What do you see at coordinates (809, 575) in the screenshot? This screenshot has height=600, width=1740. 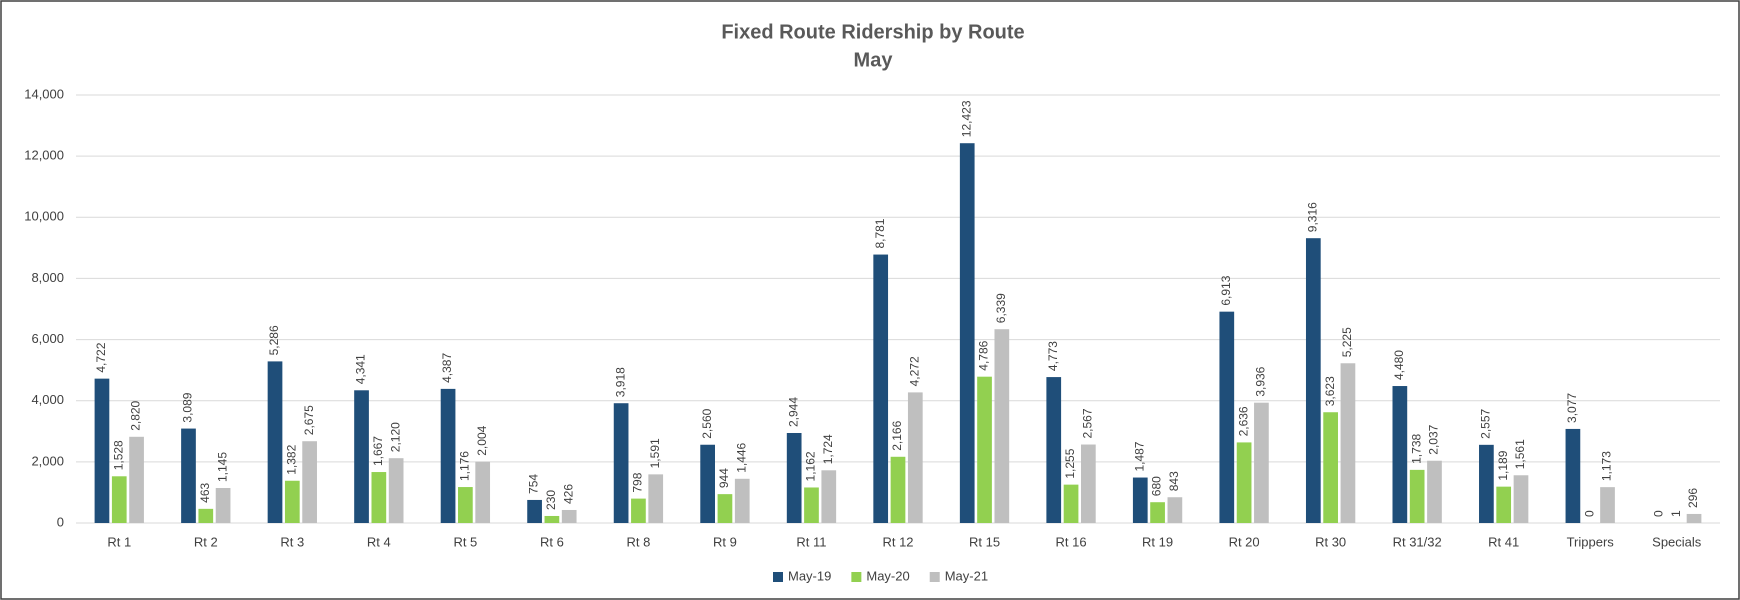 I see `legend-label: May-19` at bounding box center [809, 575].